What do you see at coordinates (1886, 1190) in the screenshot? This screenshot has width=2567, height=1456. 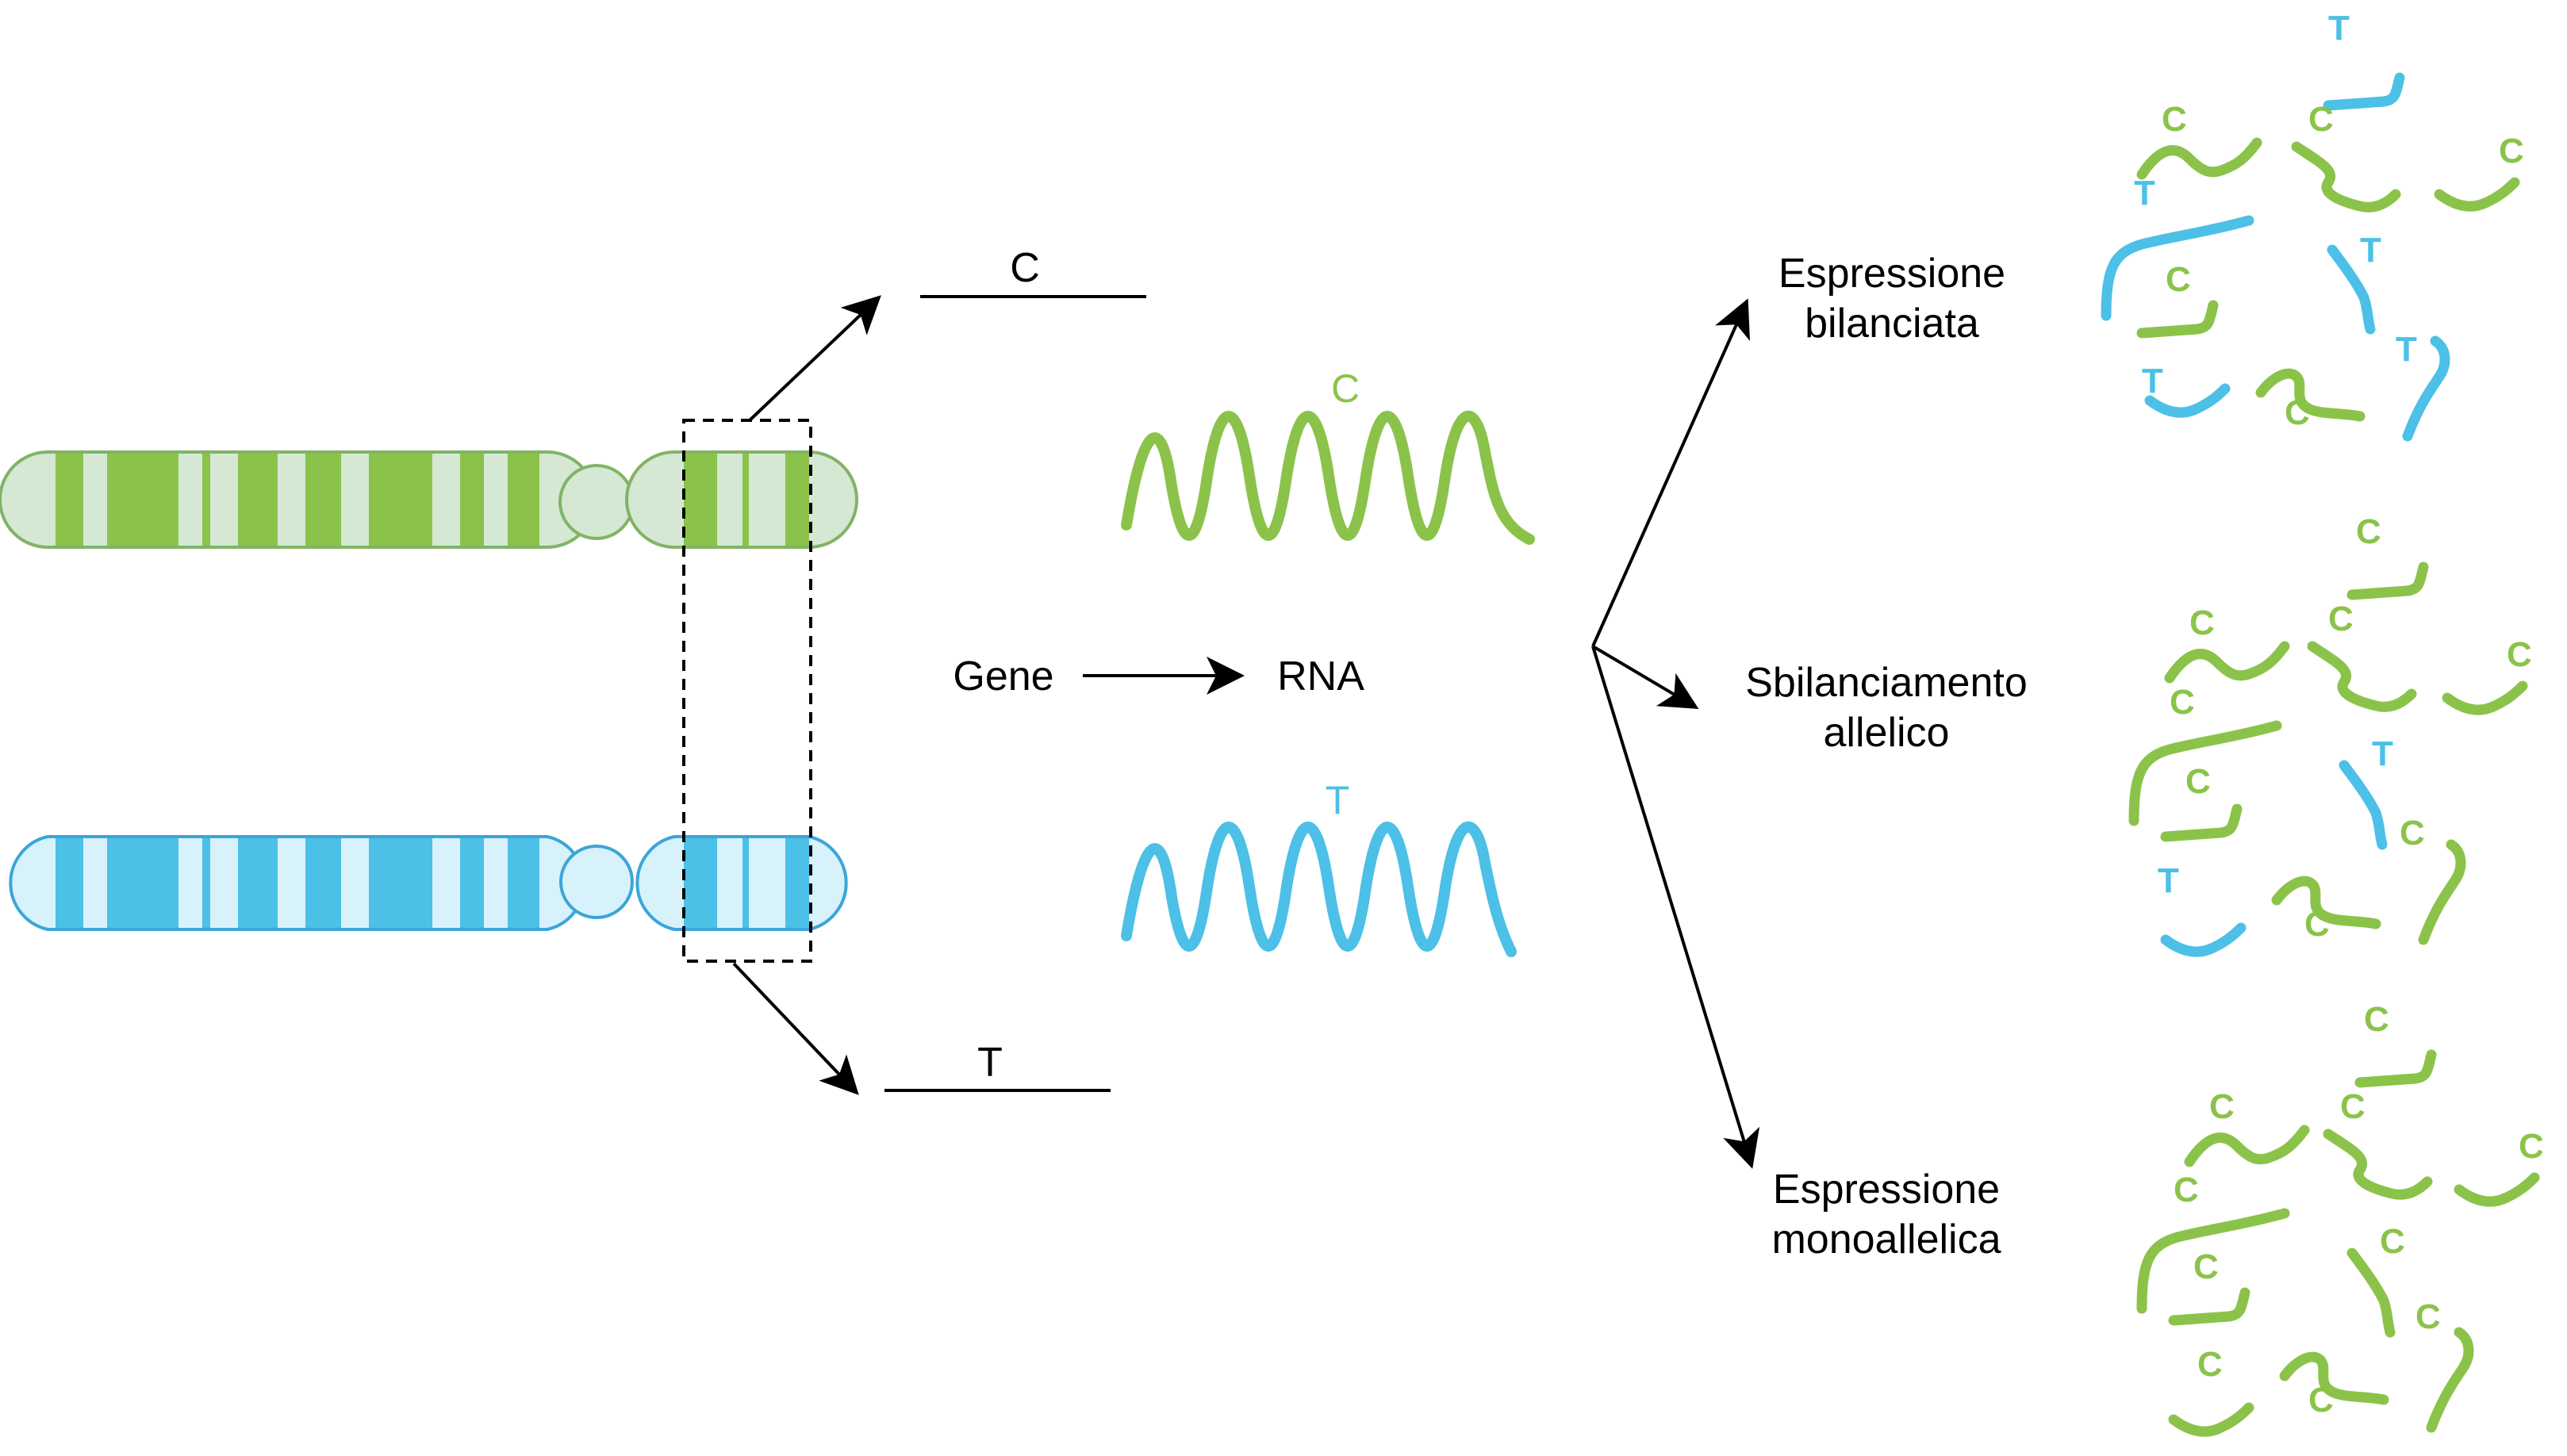 I see `outcome-monoallelic-line1: Espressione` at bounding box center [1886, 1190].